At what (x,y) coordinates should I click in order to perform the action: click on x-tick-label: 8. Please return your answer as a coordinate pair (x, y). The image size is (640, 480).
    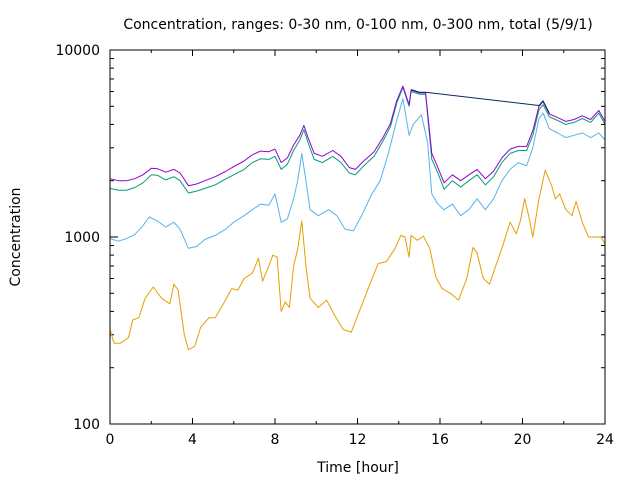
    Looking at the image, I should click on (275, 440).